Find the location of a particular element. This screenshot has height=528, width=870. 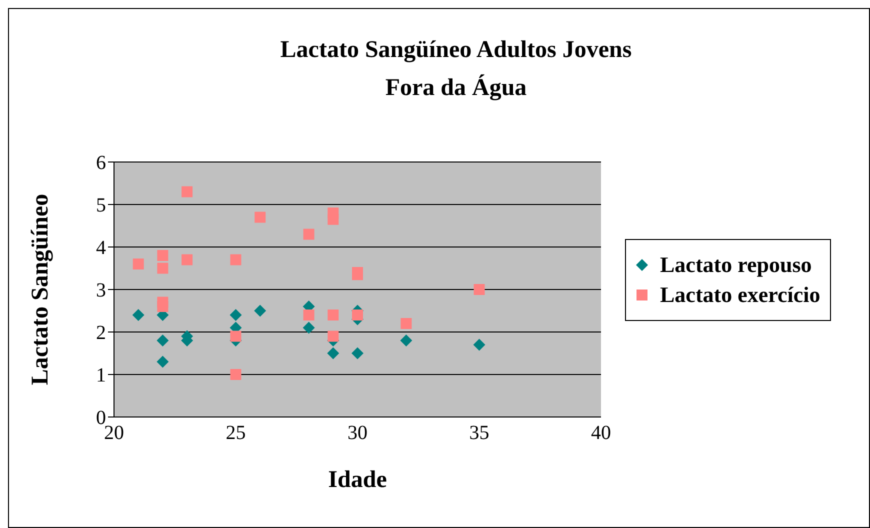

y-tick-label: 5 is located at coordinates (101, 205).